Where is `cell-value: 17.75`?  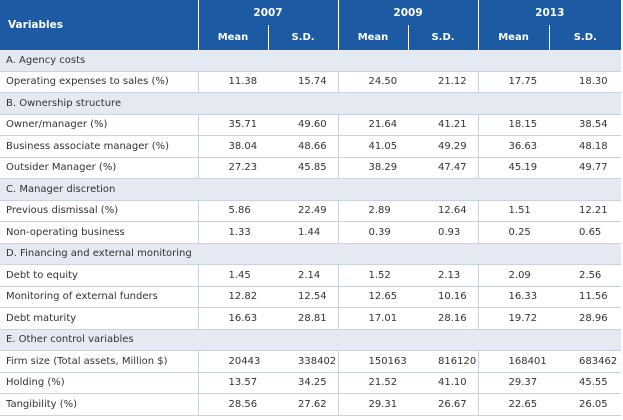 cell-value: 17.75 is located at coordinates (513, 82).